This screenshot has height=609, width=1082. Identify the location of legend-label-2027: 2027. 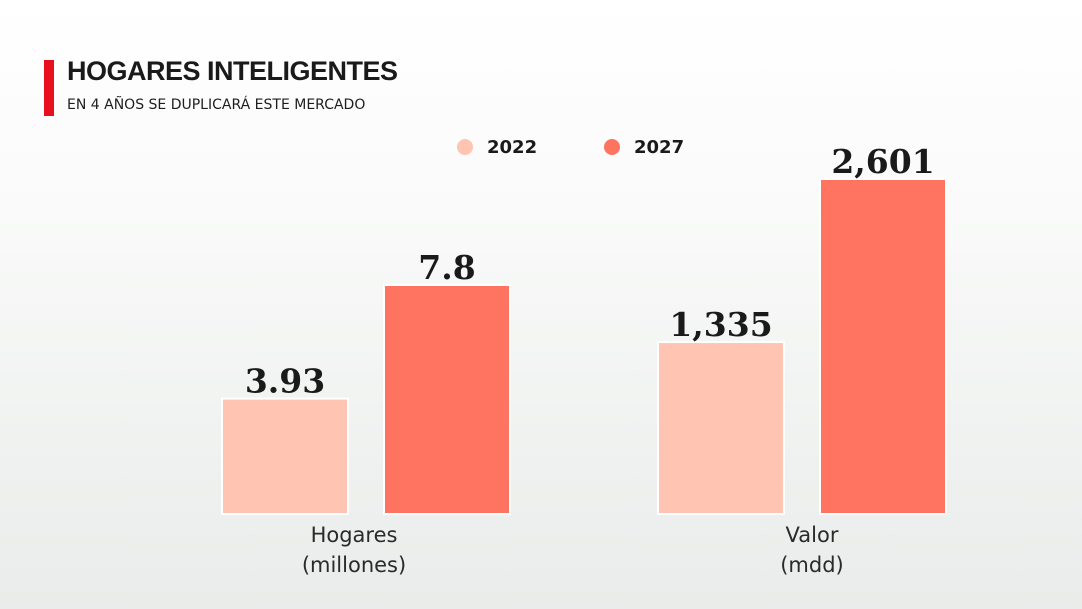
(659, 147).